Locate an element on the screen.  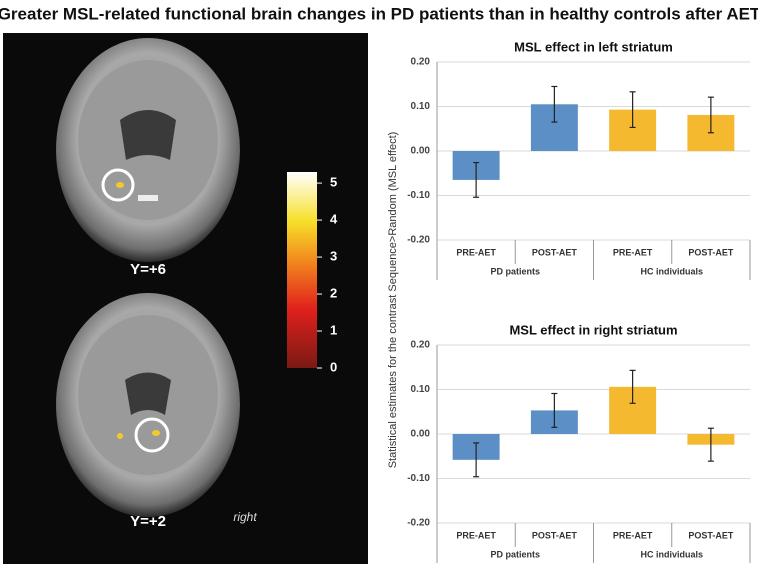
slice-label: Y=+6 is located at coordinates (148, 269).